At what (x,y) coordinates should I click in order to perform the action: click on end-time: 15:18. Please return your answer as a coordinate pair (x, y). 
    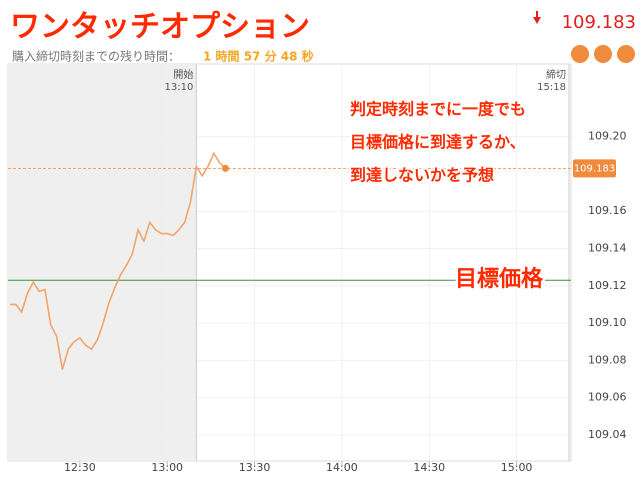
    Looking at the image, I should click on (551, 87).